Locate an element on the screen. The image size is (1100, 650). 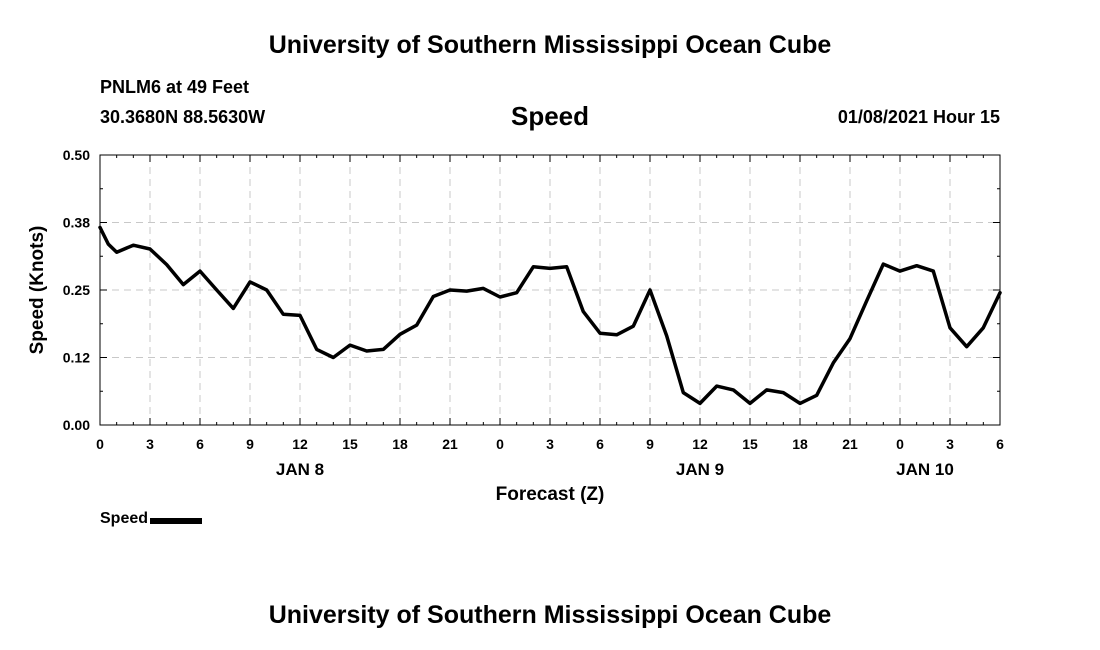
y-tick-label: 0.00 is located at coordinates (76, 425).